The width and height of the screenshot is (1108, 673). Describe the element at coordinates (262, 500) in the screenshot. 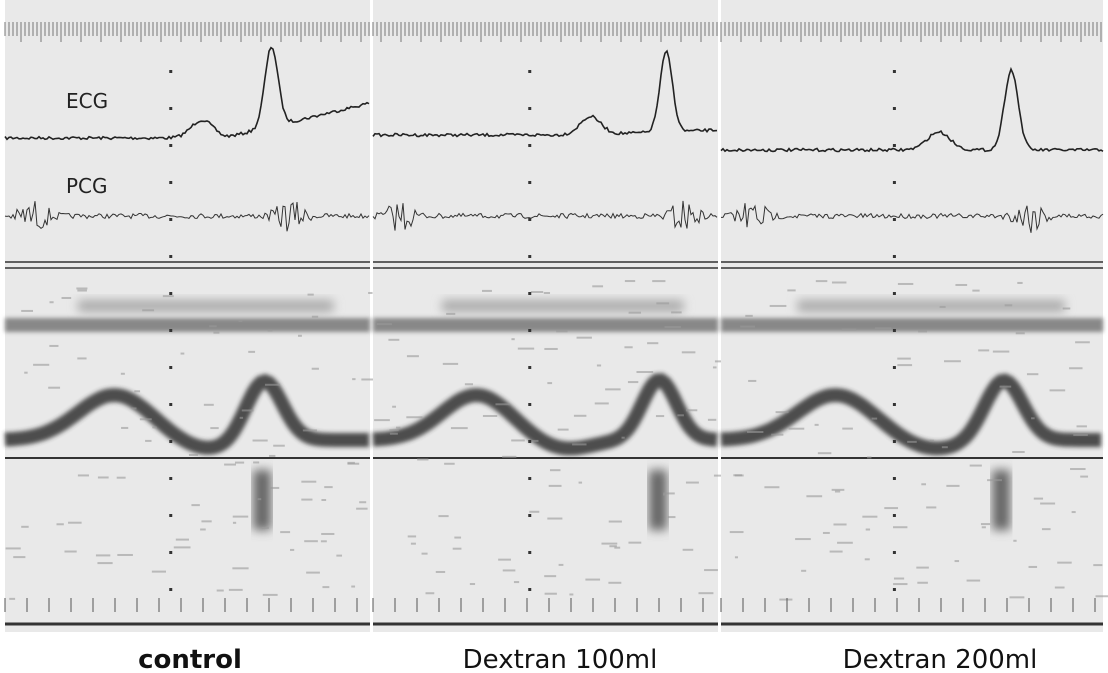

I see `mmode-echo` at that location.